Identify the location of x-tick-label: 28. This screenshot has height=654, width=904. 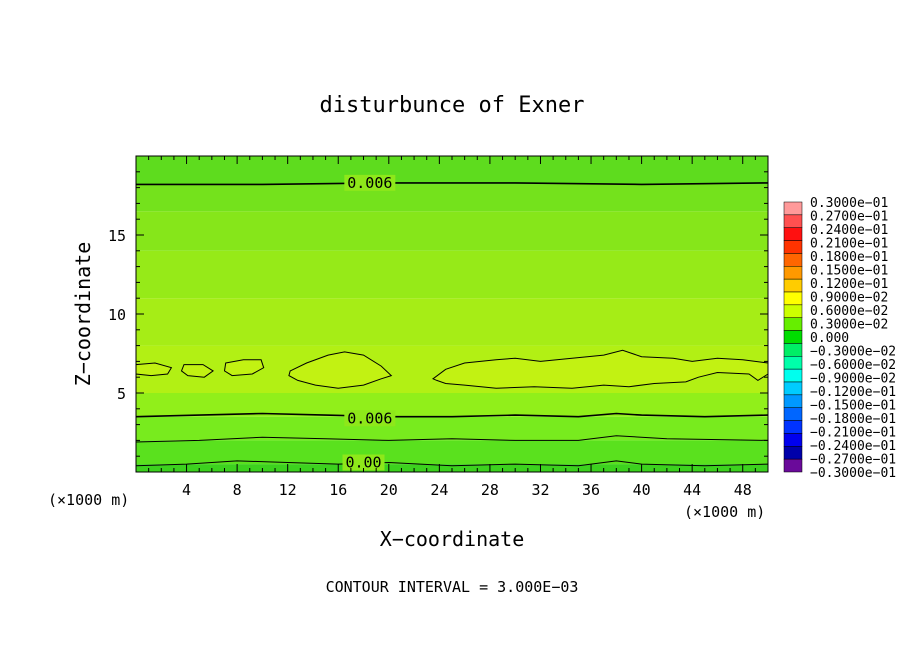
(490, 490).